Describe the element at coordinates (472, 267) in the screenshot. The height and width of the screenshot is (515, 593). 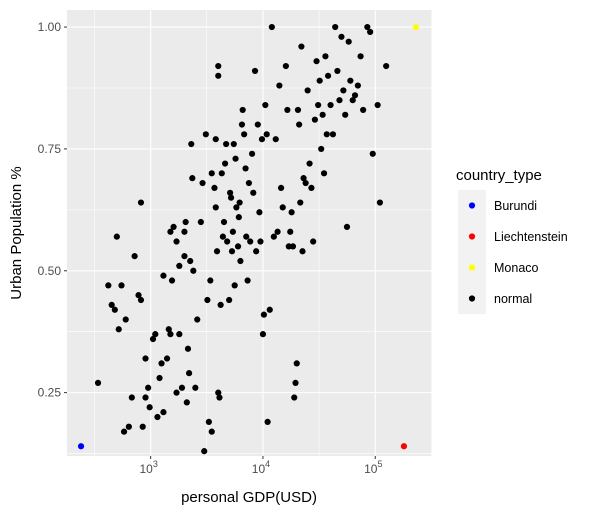
I see `legend-marker-monaco` at that location.